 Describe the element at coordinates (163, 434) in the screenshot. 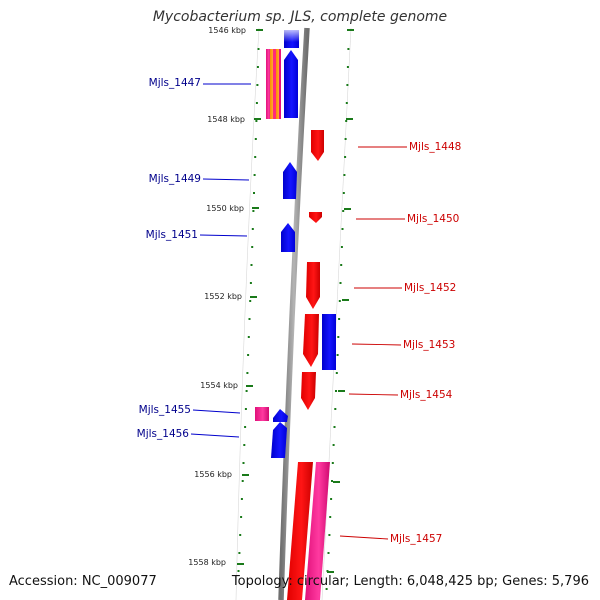

I see `gene-label: Mjls_1456` at that location.